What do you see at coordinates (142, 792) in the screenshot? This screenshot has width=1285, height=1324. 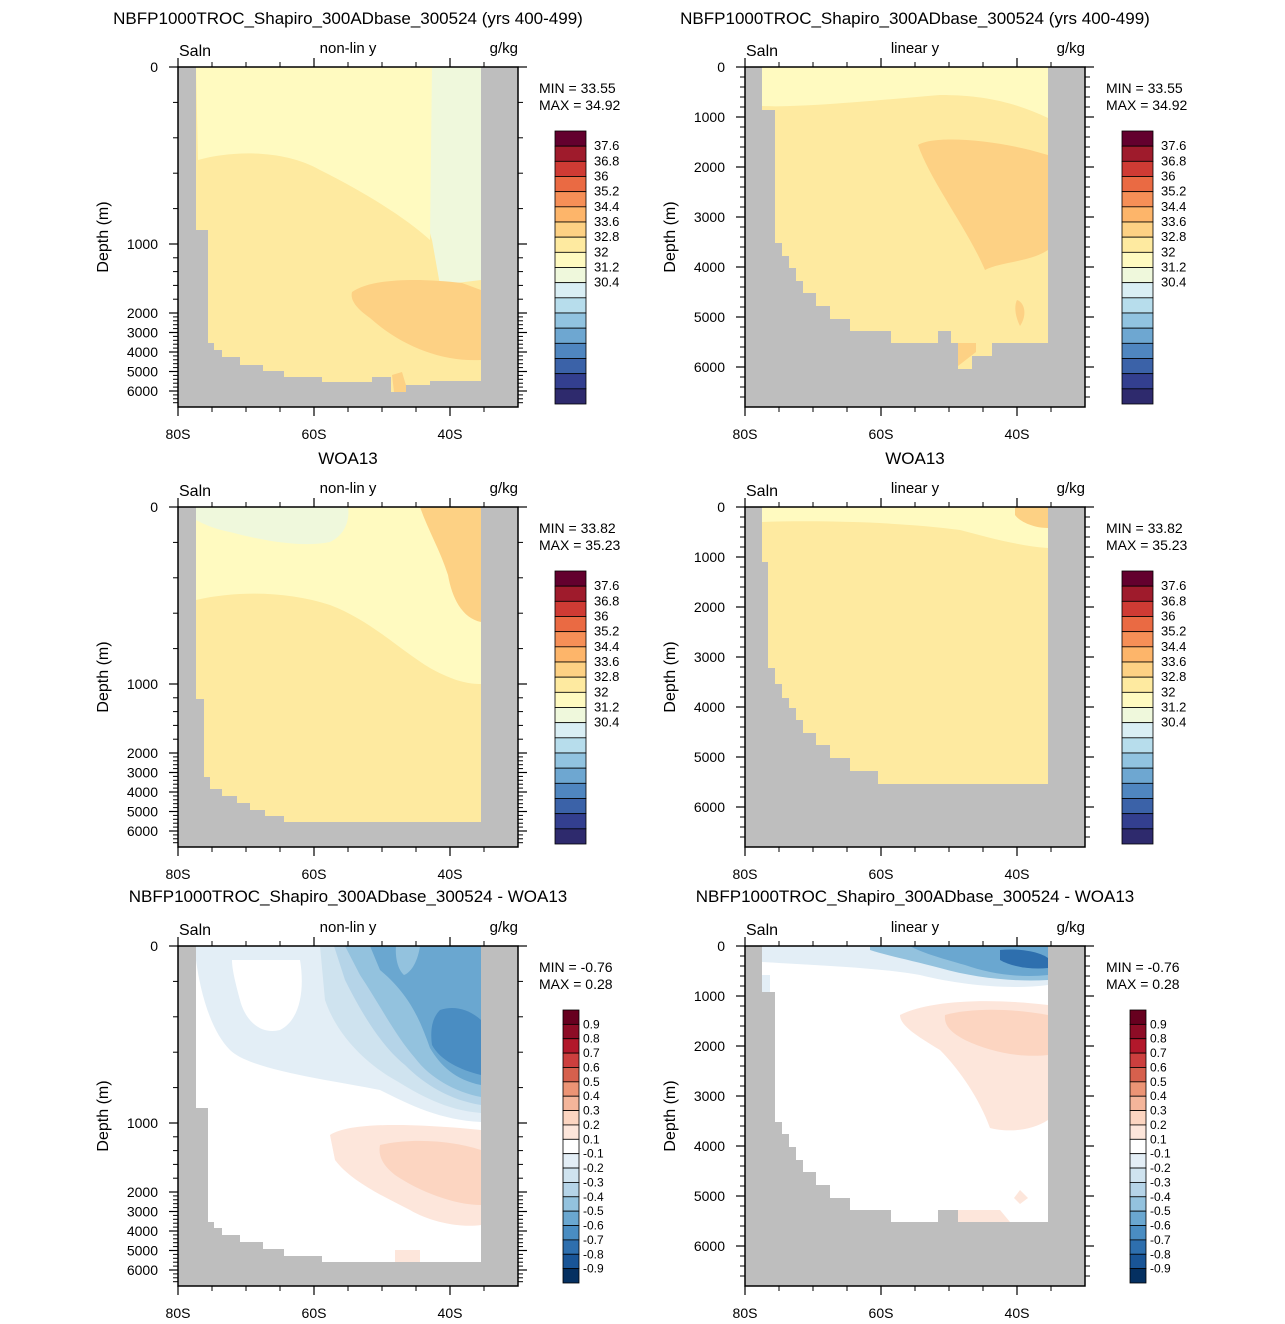 I see `y-tick-label: 4000` at bounding box center [142, 792].